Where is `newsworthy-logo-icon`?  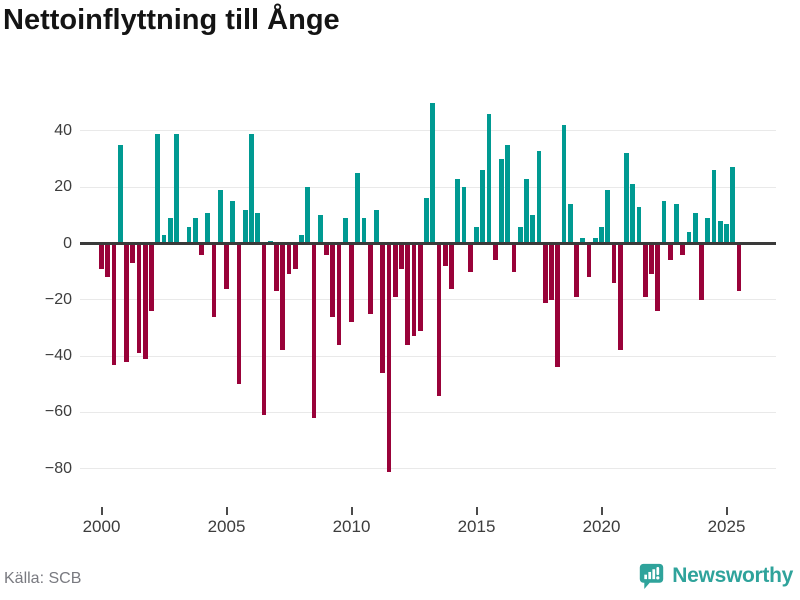 newsworthy-logo-icon is located at coordinates (651, 576).